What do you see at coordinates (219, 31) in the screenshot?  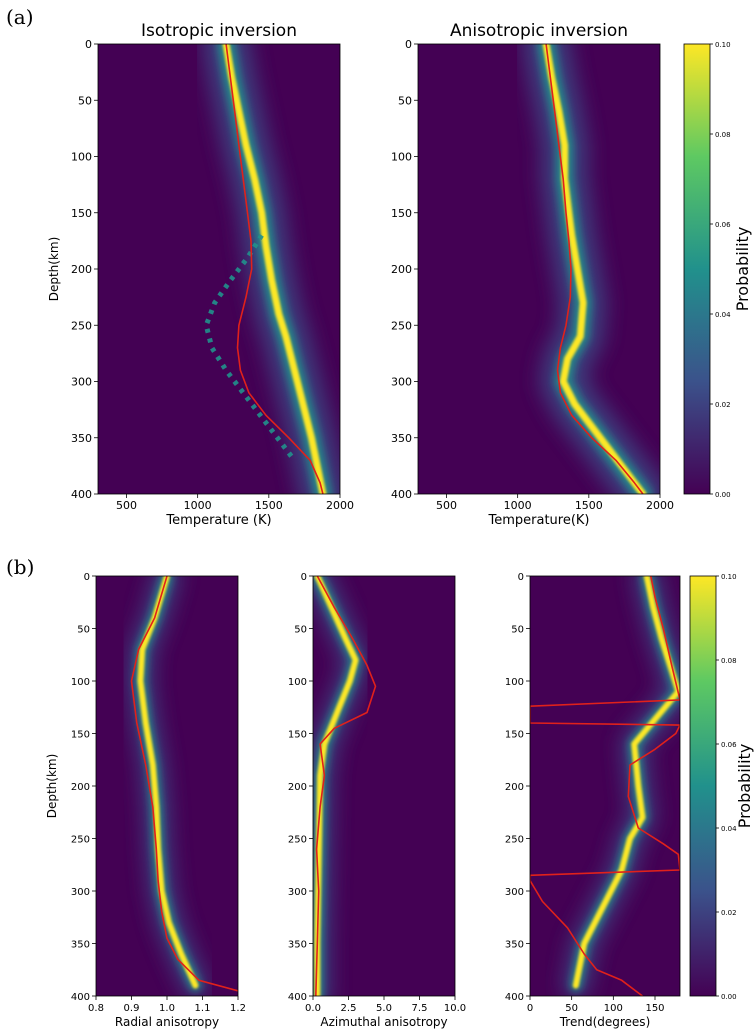 I see `chart-title: Isotropic inversion` at bounding box center [219, 31].